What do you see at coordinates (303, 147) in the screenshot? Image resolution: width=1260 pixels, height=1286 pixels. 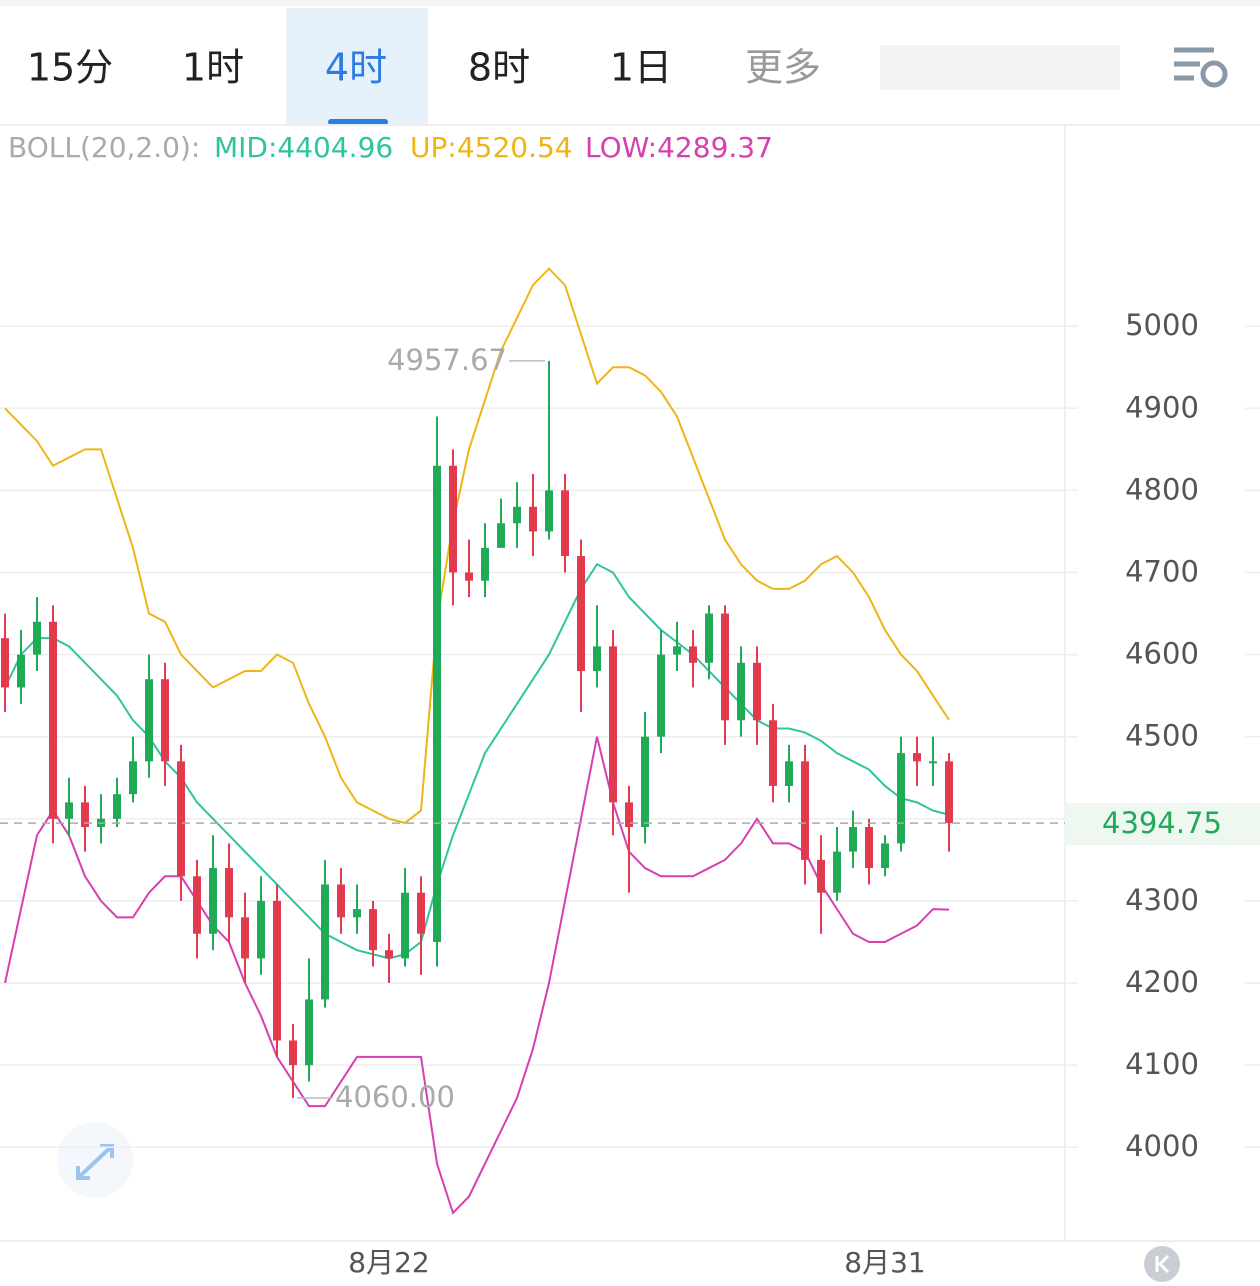 I see `indicator-mid: MID:4404.96` at bounding box center [303, 147].